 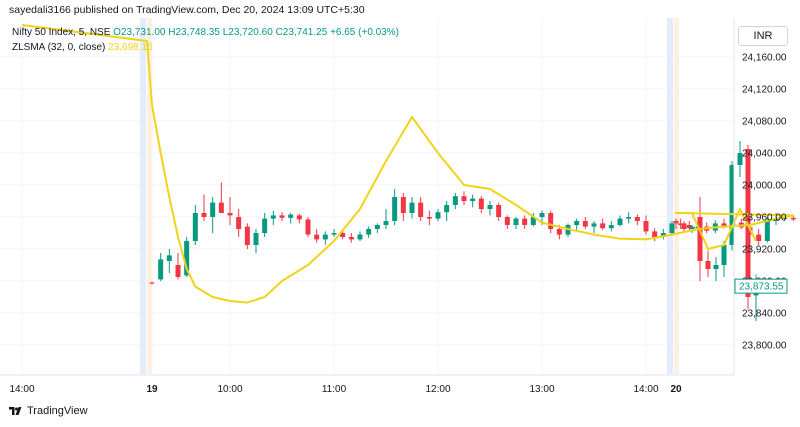 What do you see at coordinates (764, 218) in the screenshot?
I see `y-tick-label: 23,960.00` at bounding box center [764, 218].